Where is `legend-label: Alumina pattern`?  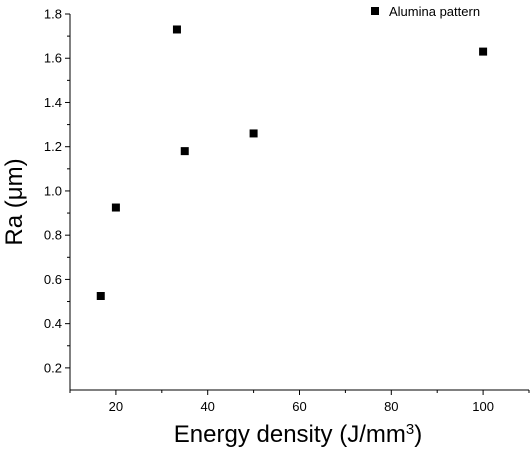
legend-label: Alumina pattern is located at coordinates (434, 11).